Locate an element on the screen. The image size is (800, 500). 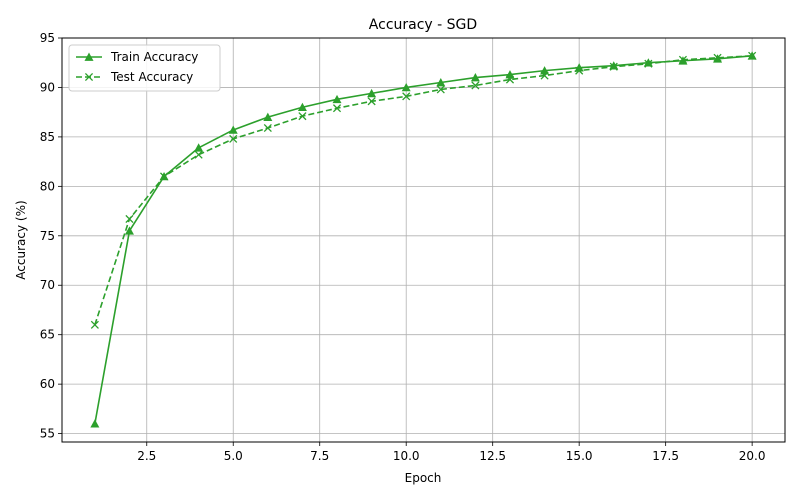
y-tick-label: 90 is located at coordinates (47, 87).